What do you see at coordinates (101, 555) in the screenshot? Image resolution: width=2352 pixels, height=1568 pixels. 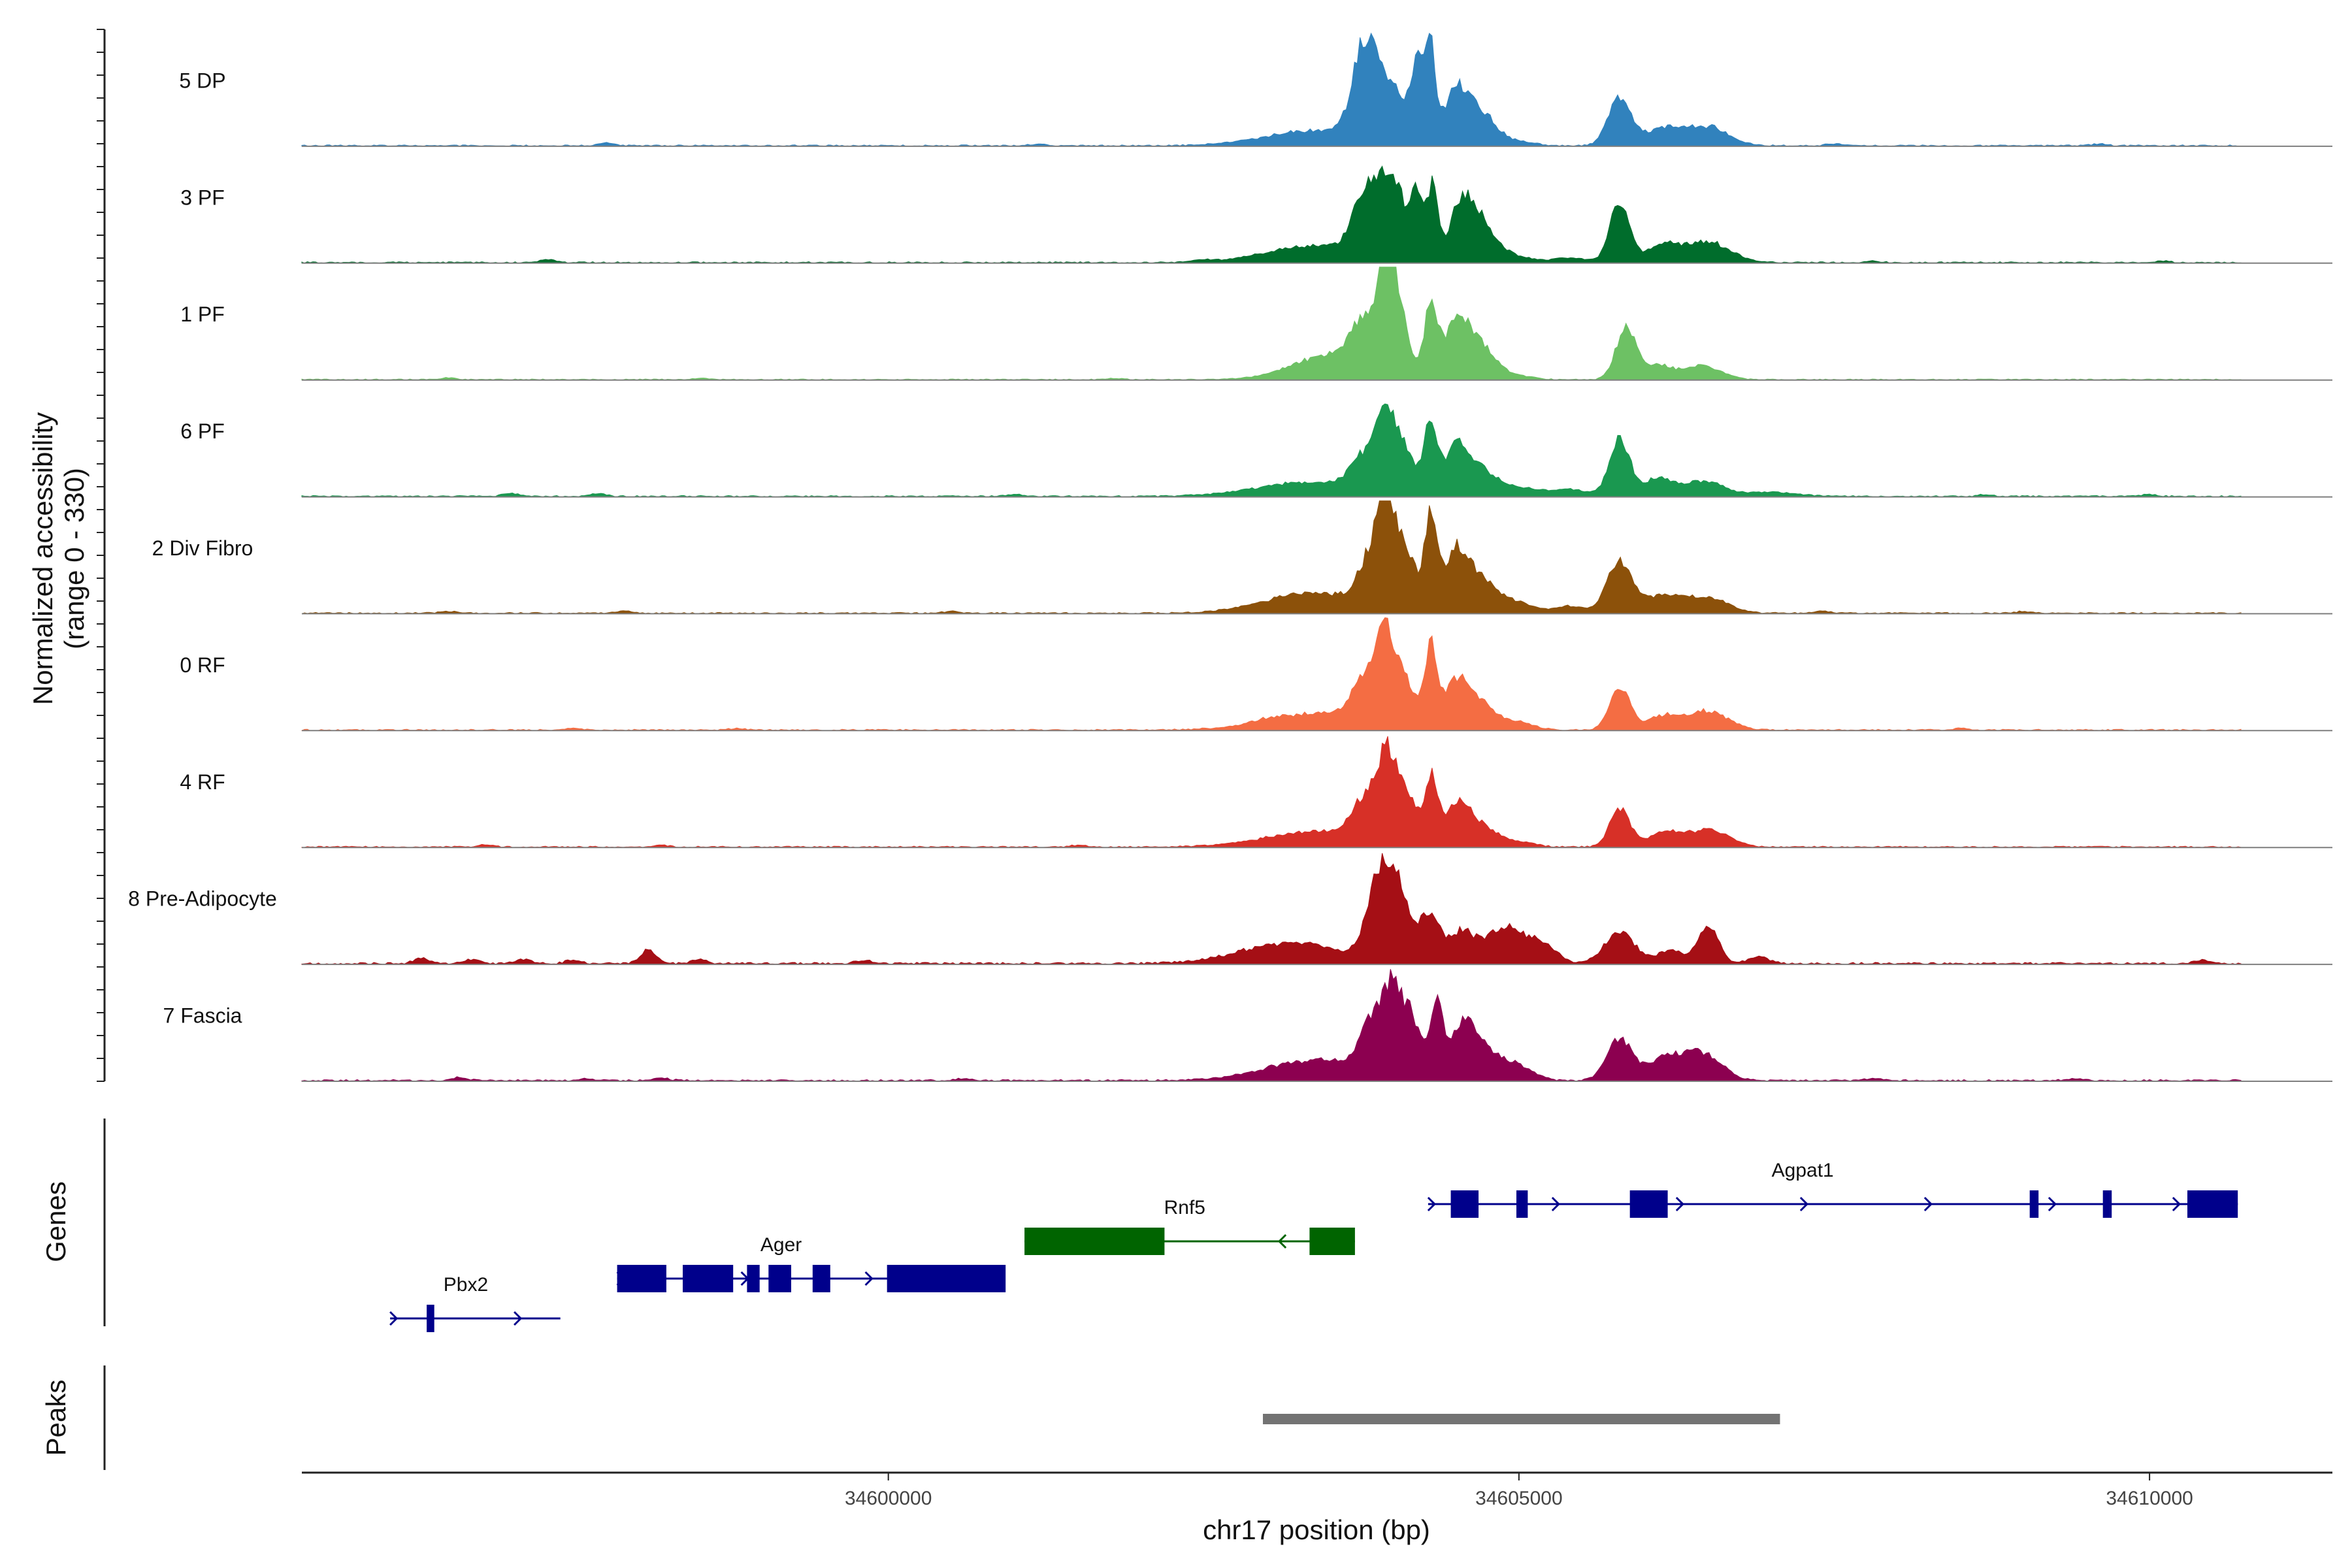 I see `y-axis-ticks` at bounding box center [101, 555].